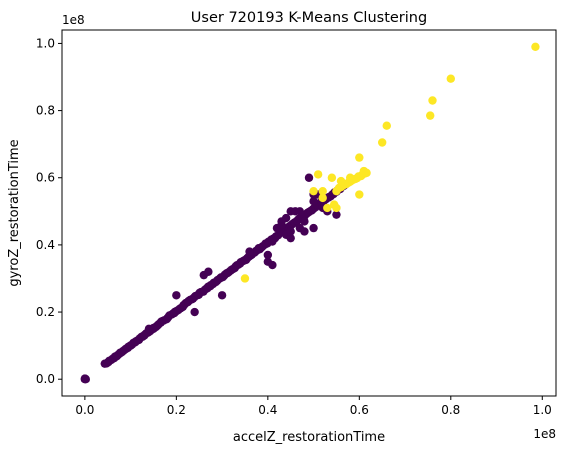 The height and width of the screenshot is (453, 570). What do you see at coordinates (309, 18) in the screenshot?
I see `chart-title: User 720193 K-Means Clustering` at bounding box center [309, 18].